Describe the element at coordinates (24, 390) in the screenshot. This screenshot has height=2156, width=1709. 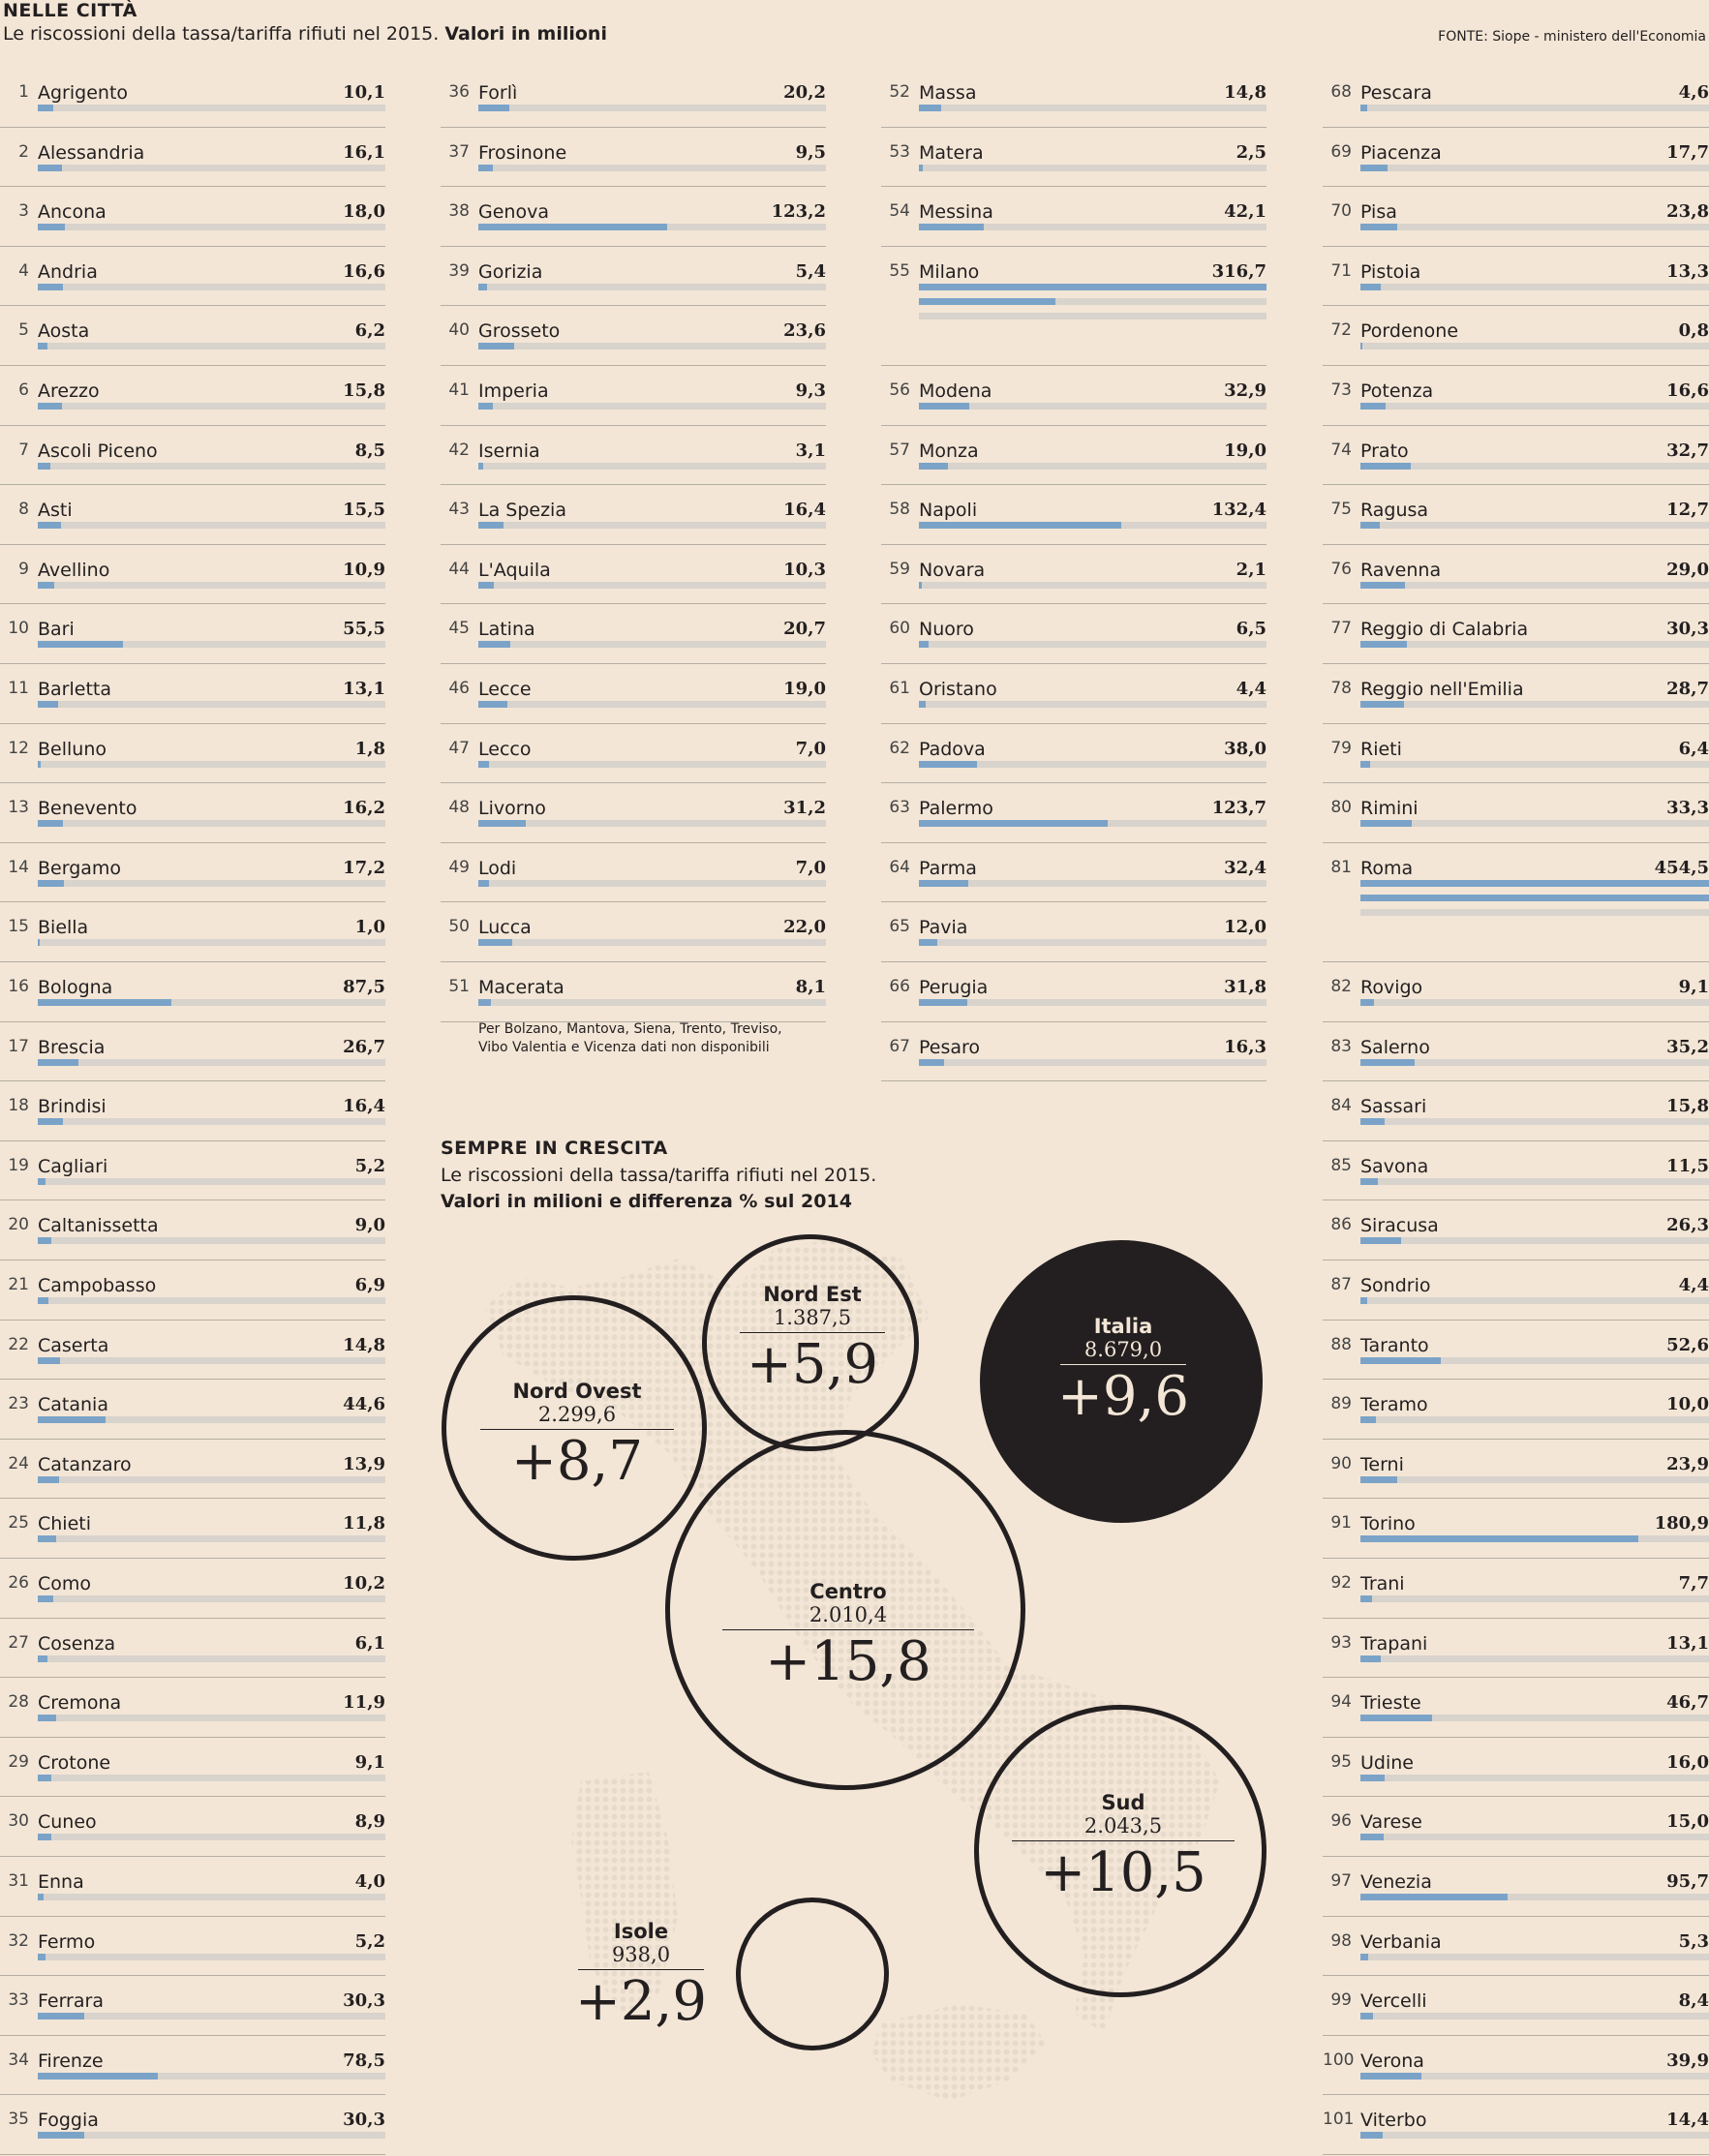
I see `city-rank: 6` at that location.